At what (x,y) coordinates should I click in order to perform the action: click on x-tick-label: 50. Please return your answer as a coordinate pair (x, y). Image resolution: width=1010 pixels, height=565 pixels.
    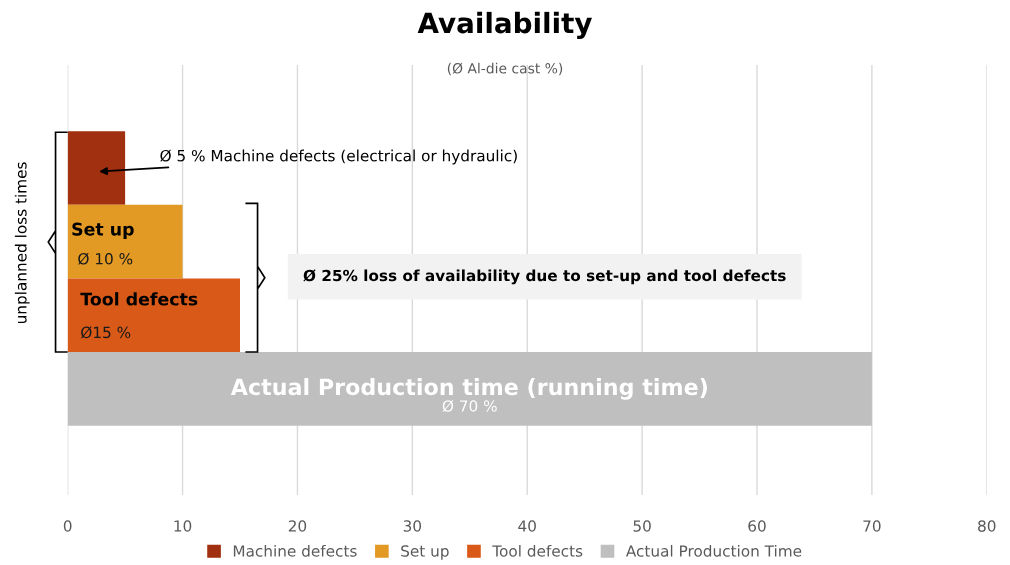
    Looking at the image, I should click on (642, 526).